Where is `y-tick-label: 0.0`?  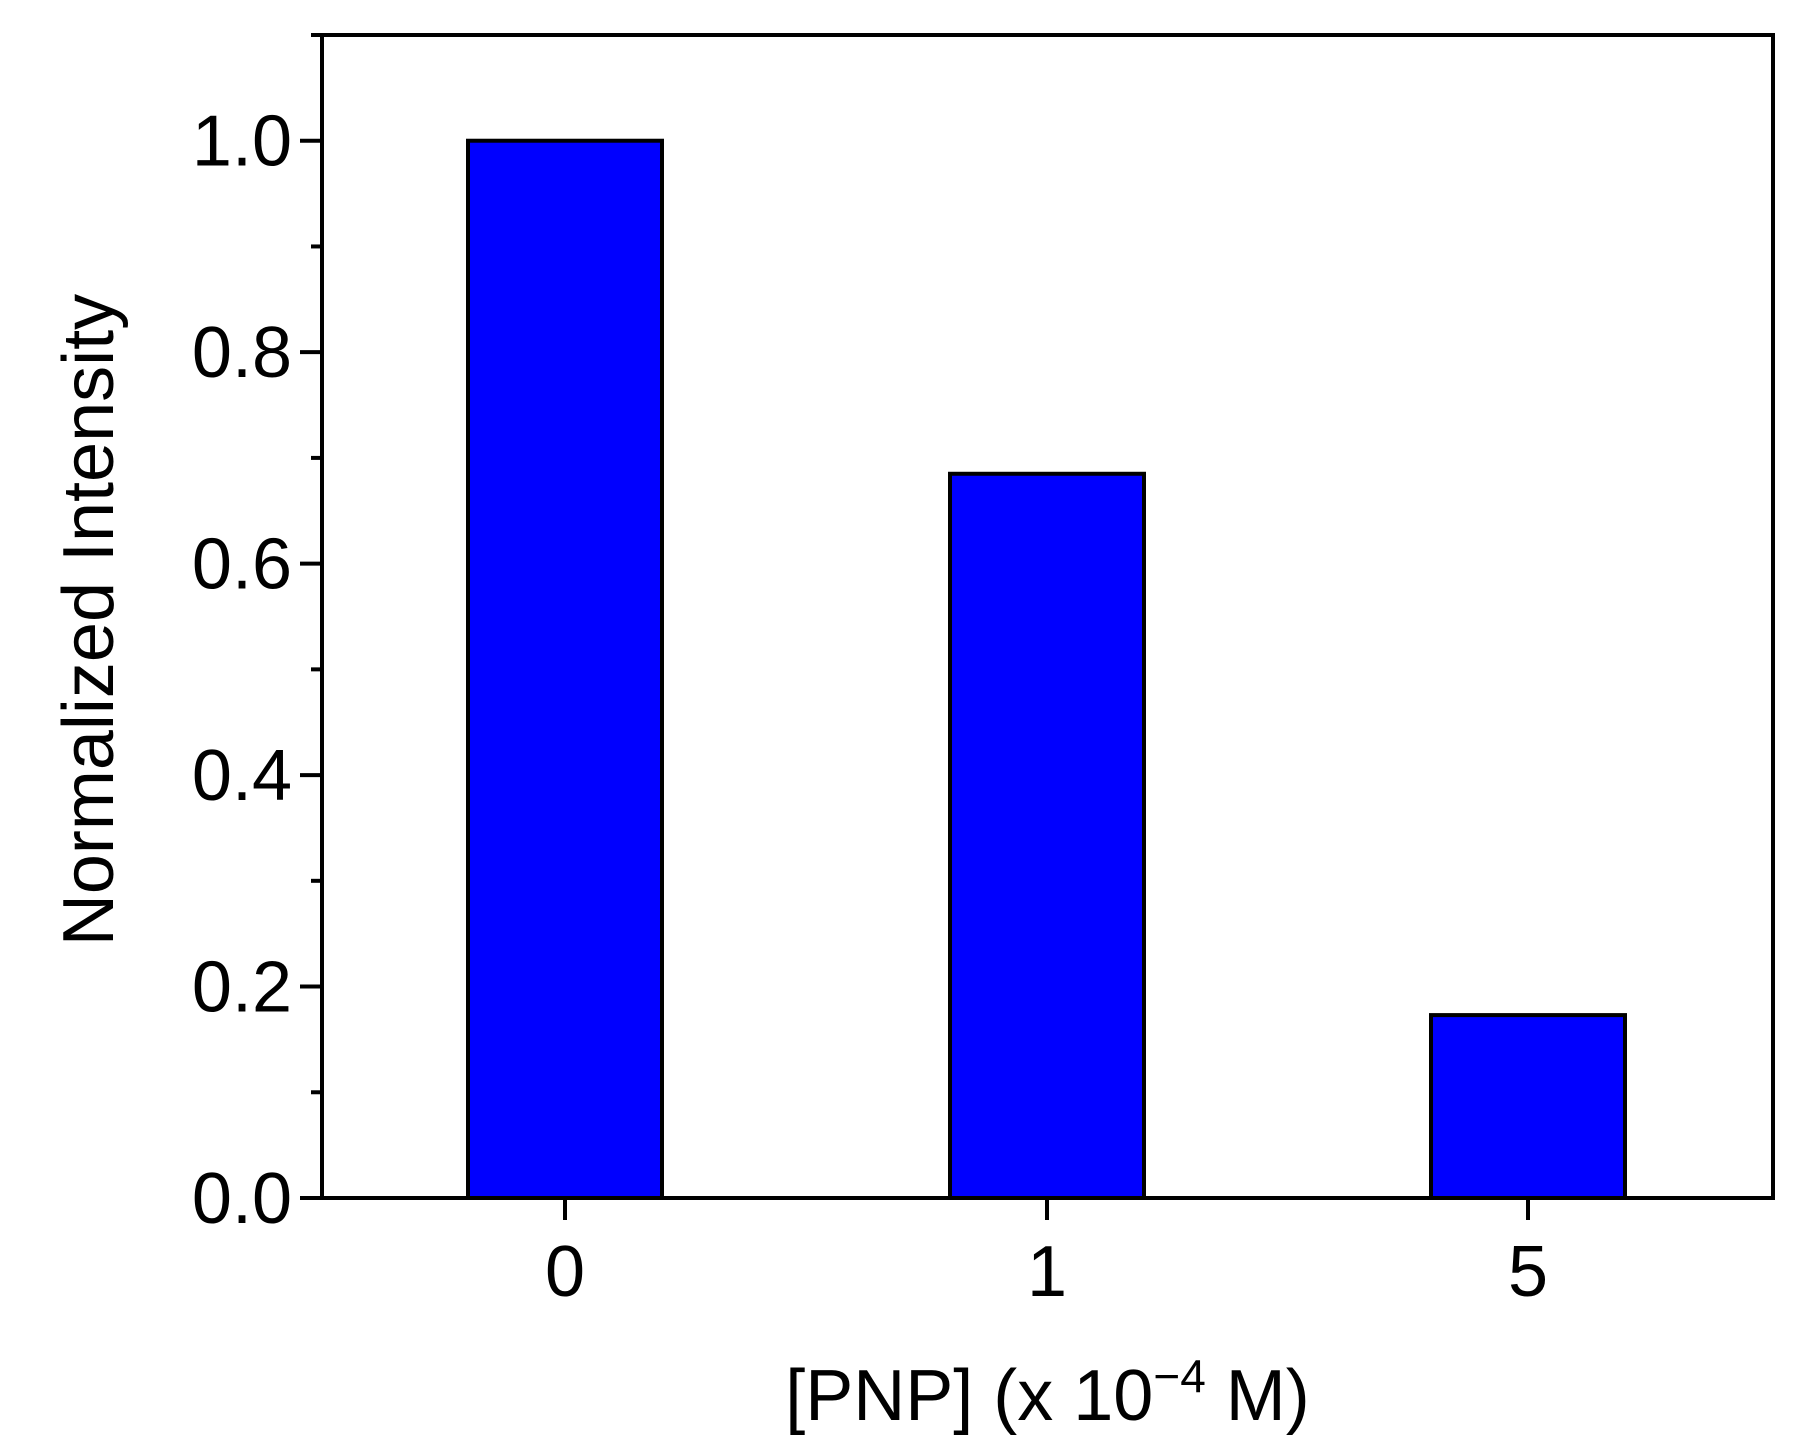 y-tick-label: 0.0 is located at coordinates (242, 1199).